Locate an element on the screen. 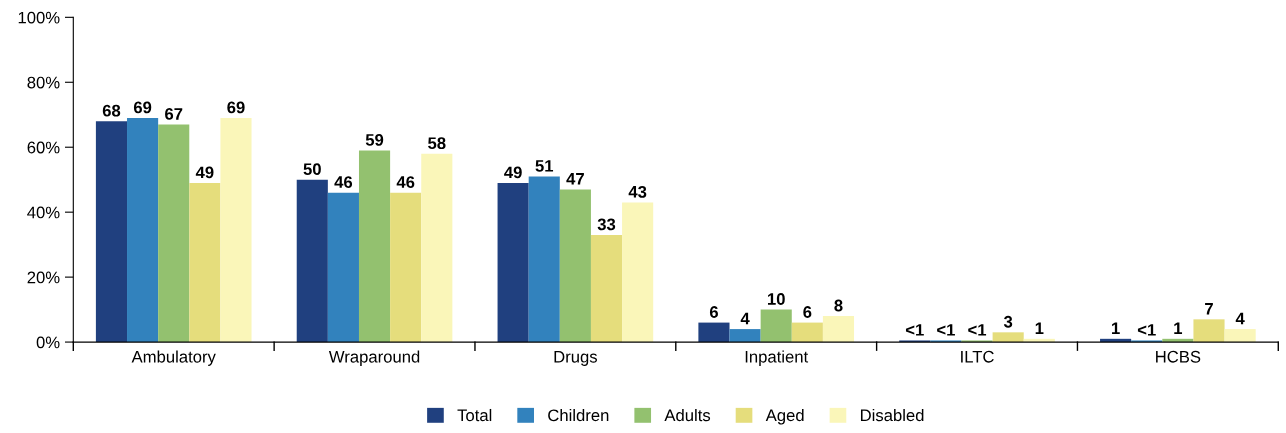 The image size is (1286, 433). legend-label: Disabled is located at coordinates (892, 415).